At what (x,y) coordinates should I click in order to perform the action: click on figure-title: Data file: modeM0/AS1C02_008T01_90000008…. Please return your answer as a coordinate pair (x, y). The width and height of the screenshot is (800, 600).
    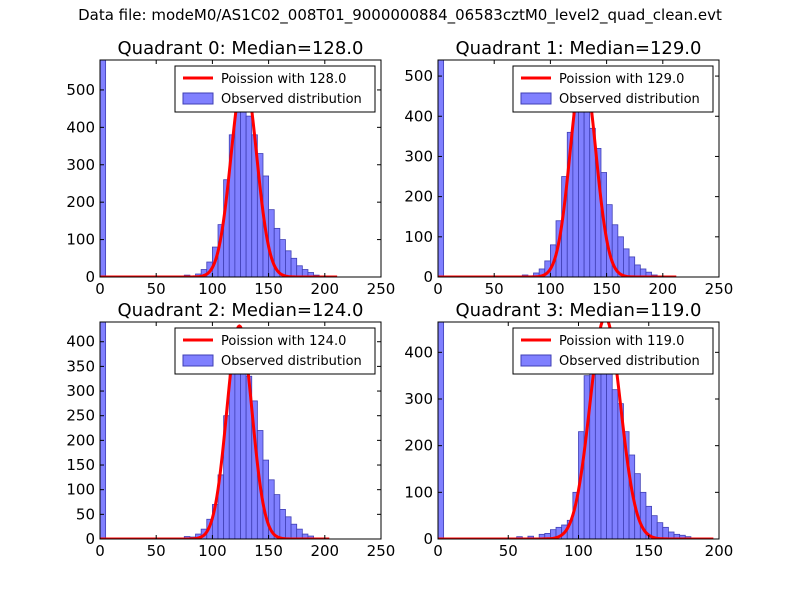
    Looking at the image, I should click on (400, 15).